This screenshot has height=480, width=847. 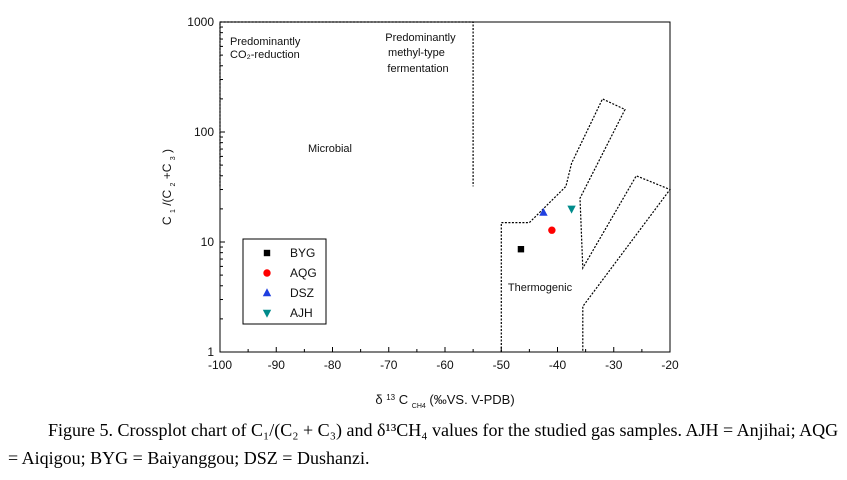 What do you see at coordinates (173, 211) in the screenshot?
I see `y-label-s1: 1` at bounding box center [173, 211].